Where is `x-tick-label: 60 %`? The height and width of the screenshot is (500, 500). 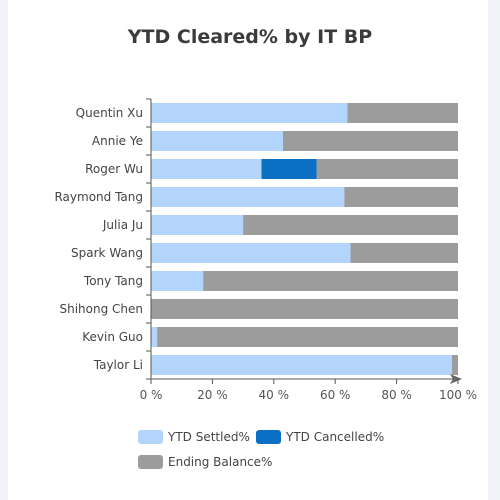 x-tick-label: 60 % is located at coordinates (335, 395).